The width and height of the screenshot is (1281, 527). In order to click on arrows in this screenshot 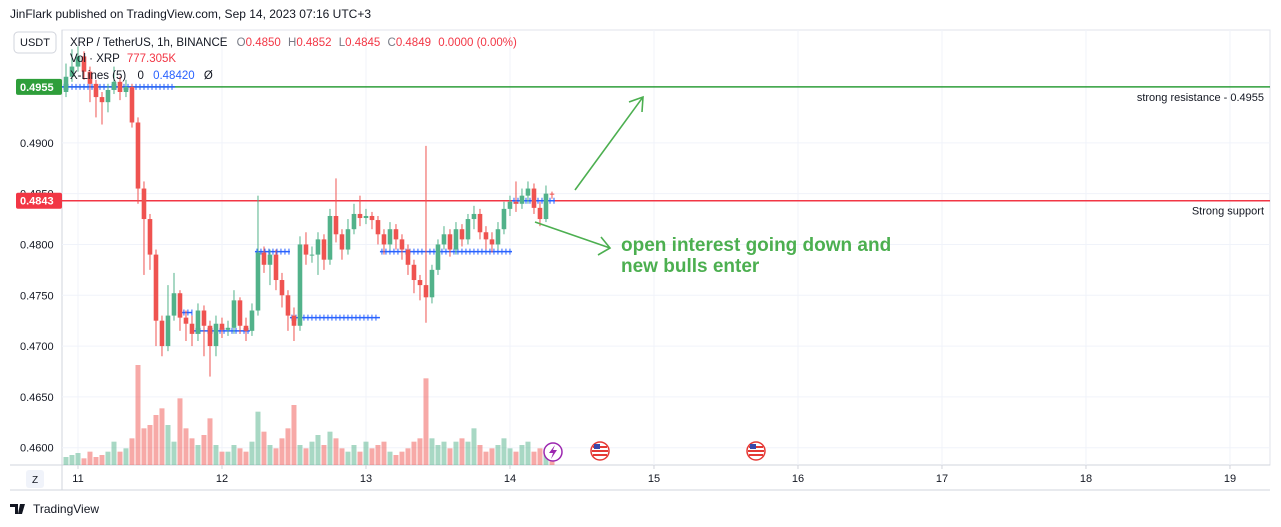, I will do `click(589, 175)`.